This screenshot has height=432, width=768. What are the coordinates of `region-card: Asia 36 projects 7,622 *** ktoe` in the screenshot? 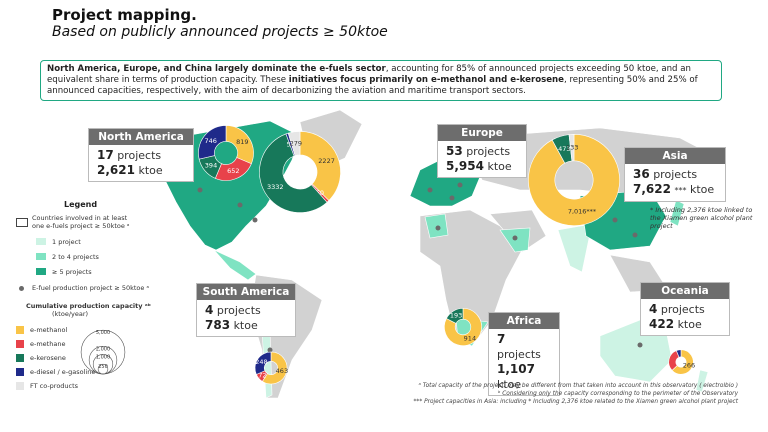 It's located at (675, 174).